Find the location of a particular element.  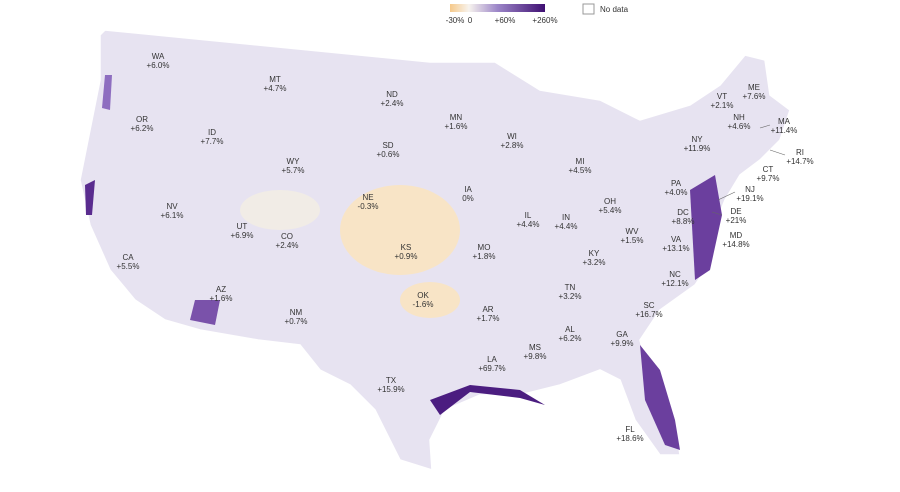

state-change: +8.8% is located at coordinates (683, 221).